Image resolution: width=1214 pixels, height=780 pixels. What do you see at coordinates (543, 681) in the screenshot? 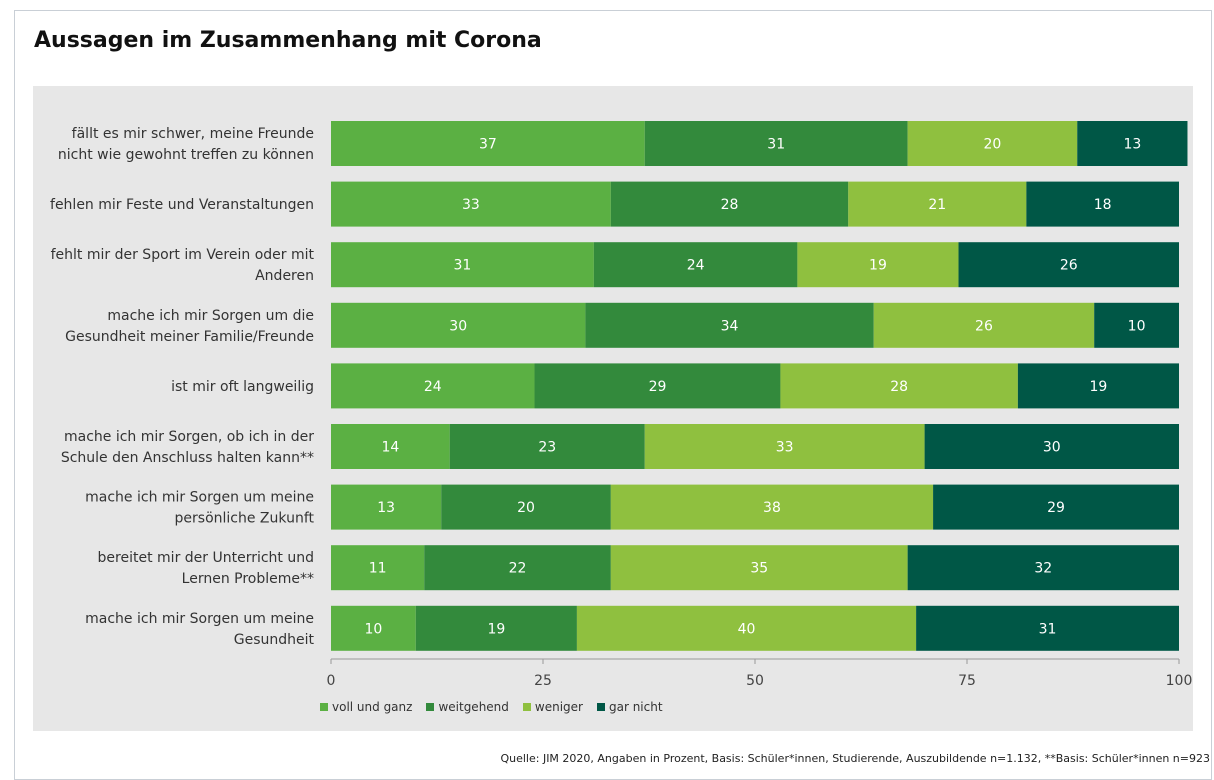
I see `x-tick-label: 25` at bounding box center [543, 681].